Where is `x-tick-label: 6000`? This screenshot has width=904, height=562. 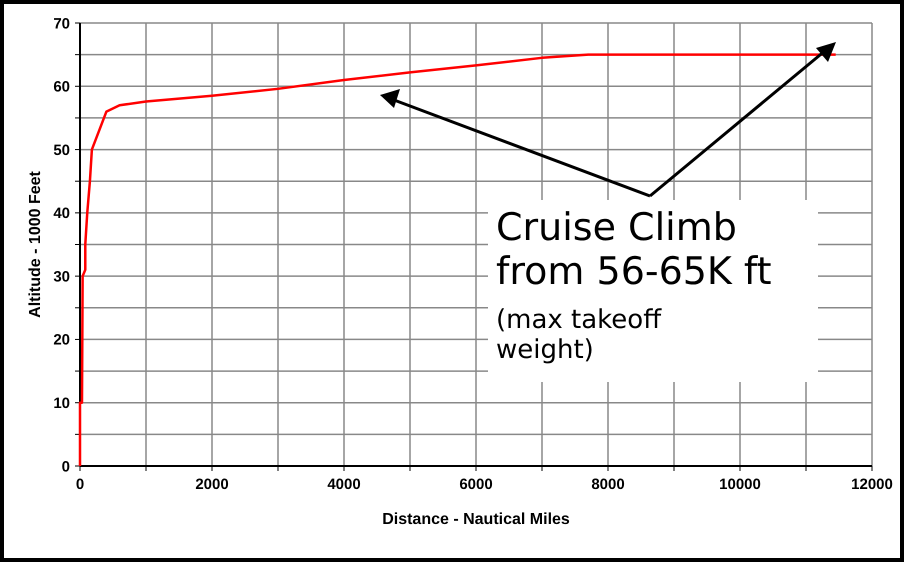 x-tick-label: 6000 is located at coordinates (476, 484).